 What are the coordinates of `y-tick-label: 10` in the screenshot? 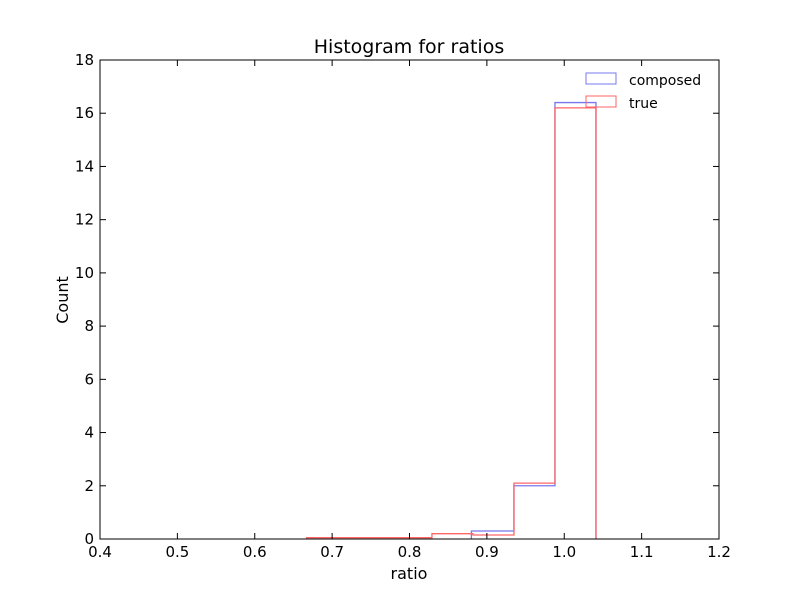 It's located at (84, 273).